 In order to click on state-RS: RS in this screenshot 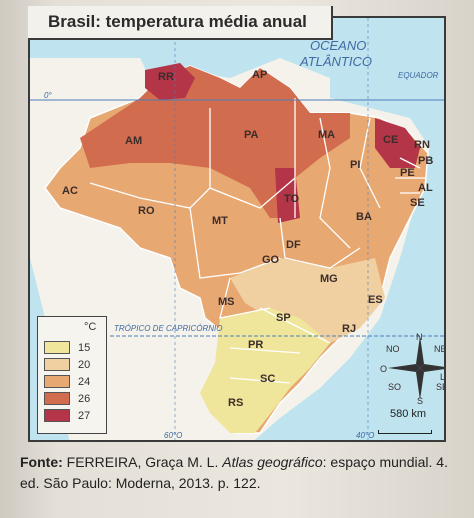, I will do `click(235, 403)`.